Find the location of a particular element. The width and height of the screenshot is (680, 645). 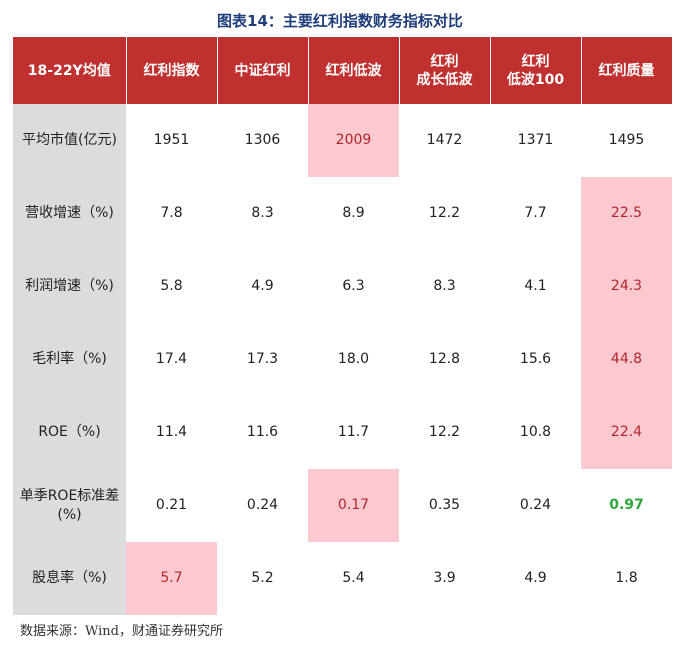

table-cell: 17.3 is located at coordinates (262, 359).